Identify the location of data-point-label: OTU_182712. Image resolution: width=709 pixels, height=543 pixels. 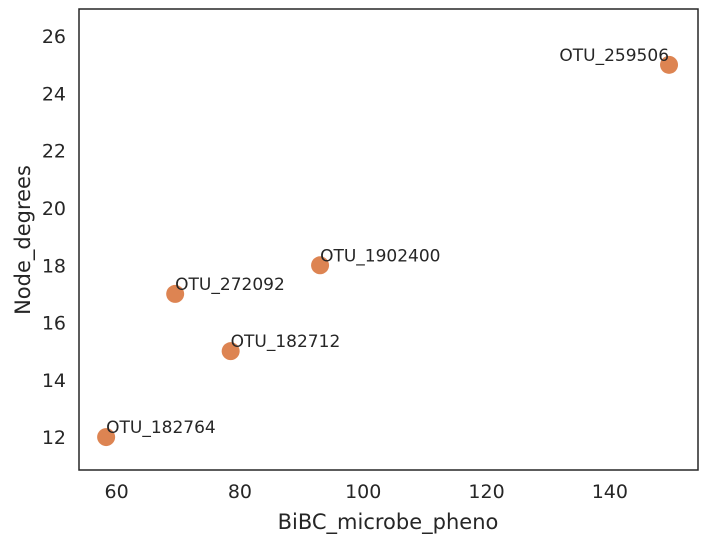
(286, 342).